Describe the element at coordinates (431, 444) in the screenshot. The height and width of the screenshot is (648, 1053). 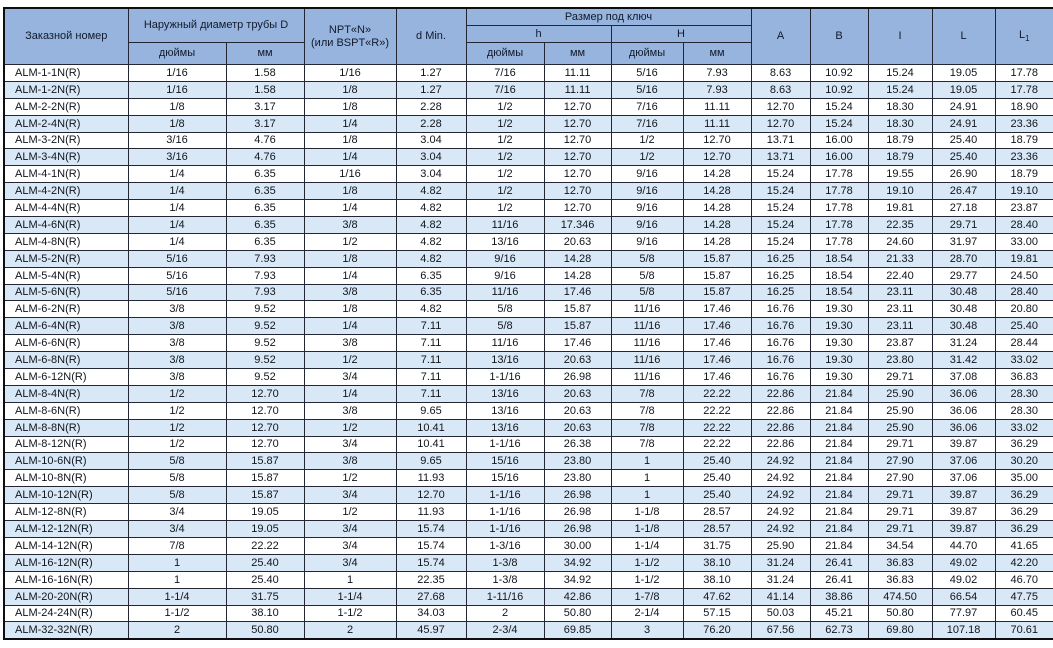
I see `cell-d_min: 10.41` at that location.